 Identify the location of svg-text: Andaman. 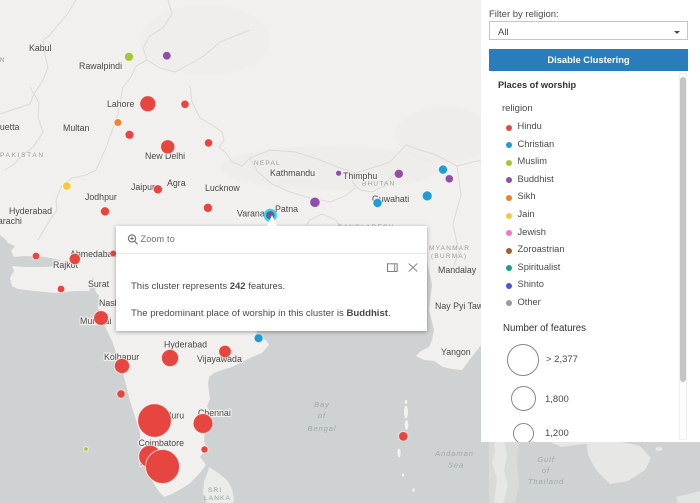
(454, 453).